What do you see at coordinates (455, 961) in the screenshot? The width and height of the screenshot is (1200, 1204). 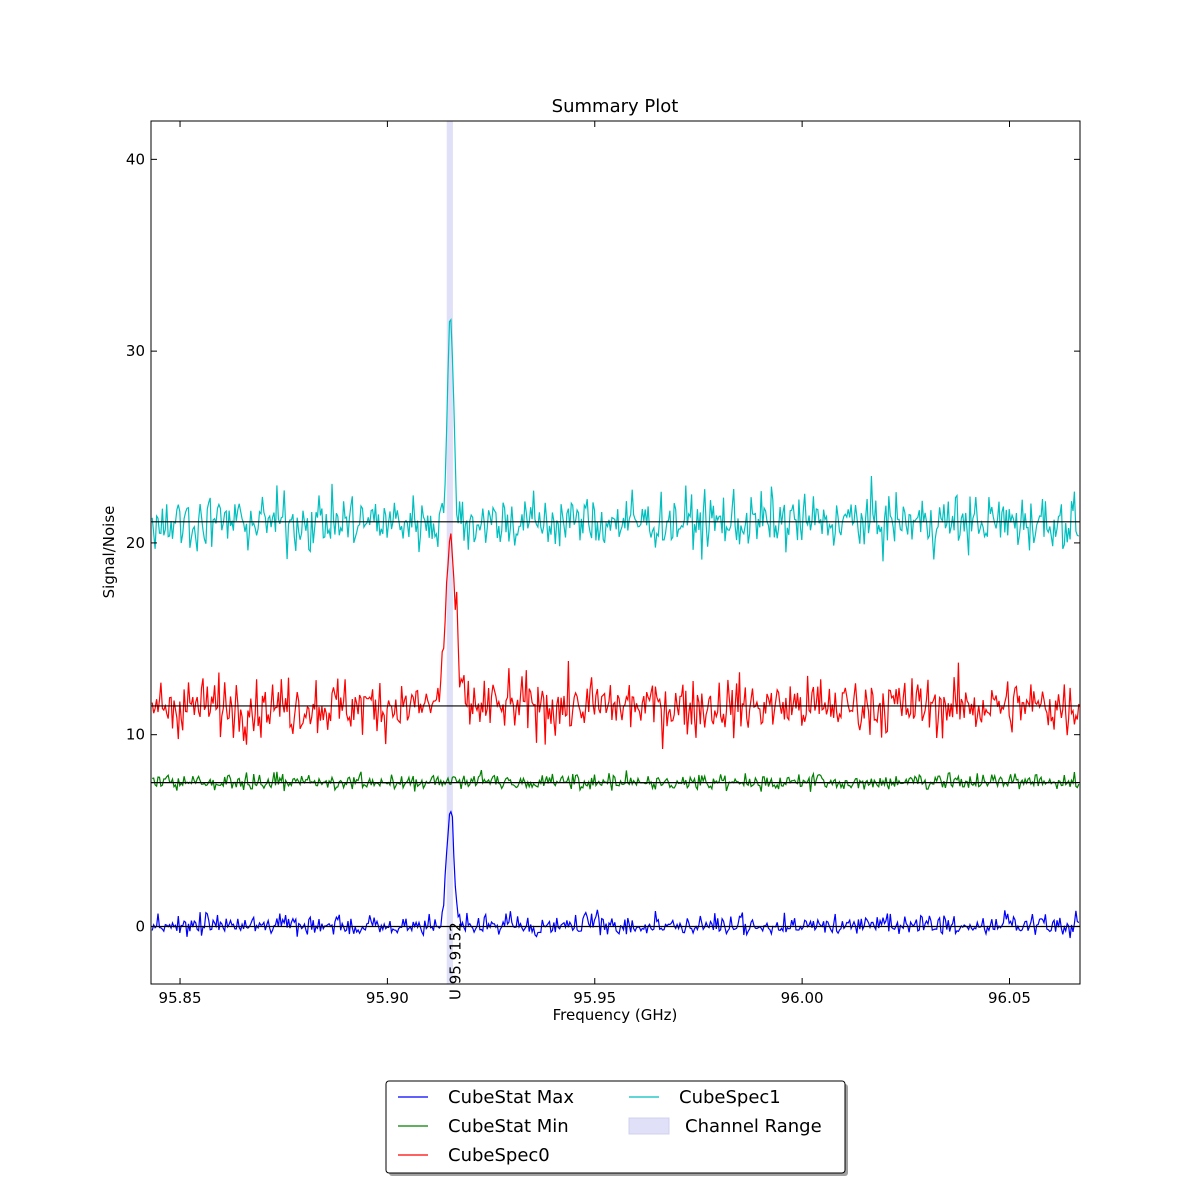 I see `line-annotation: U 95.9152` at bounding box center [455, 961].